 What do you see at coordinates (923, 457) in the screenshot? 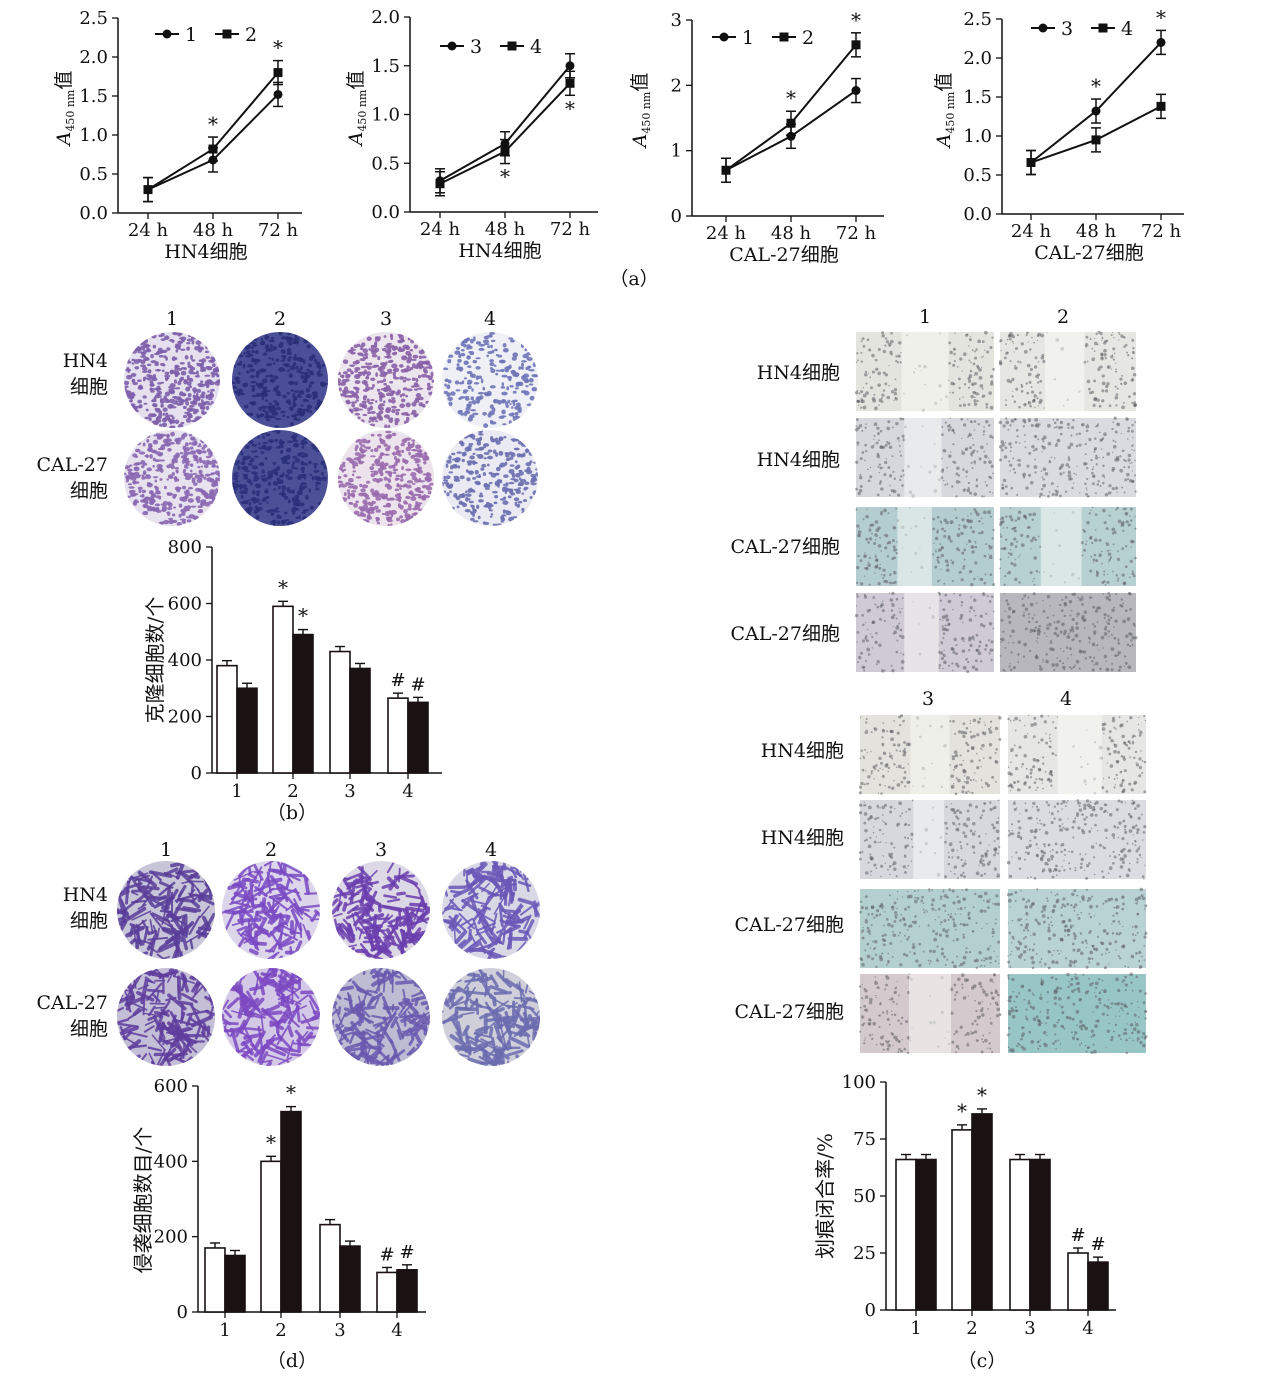
I see `scratch-img-r2-c1-gap` at bounding box center [923, 457].